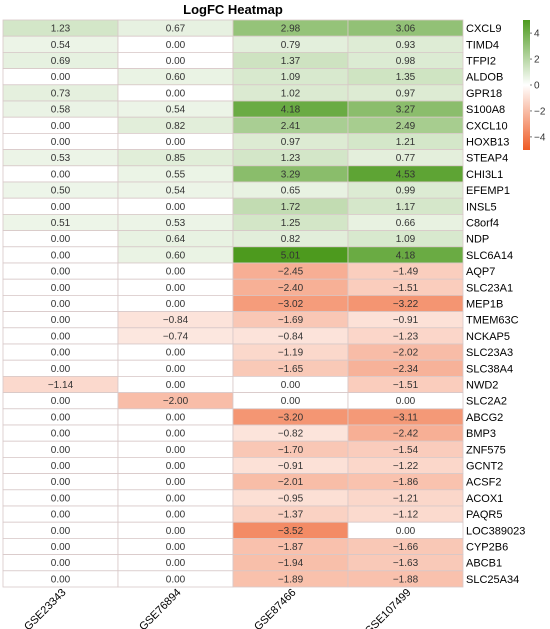 The height and width of the screenshot is (629, 550). What do you see at coordinates (61, 61) in the screenshot?
I see `cell-value-label: 0.69` at bounding box center [61, 61].